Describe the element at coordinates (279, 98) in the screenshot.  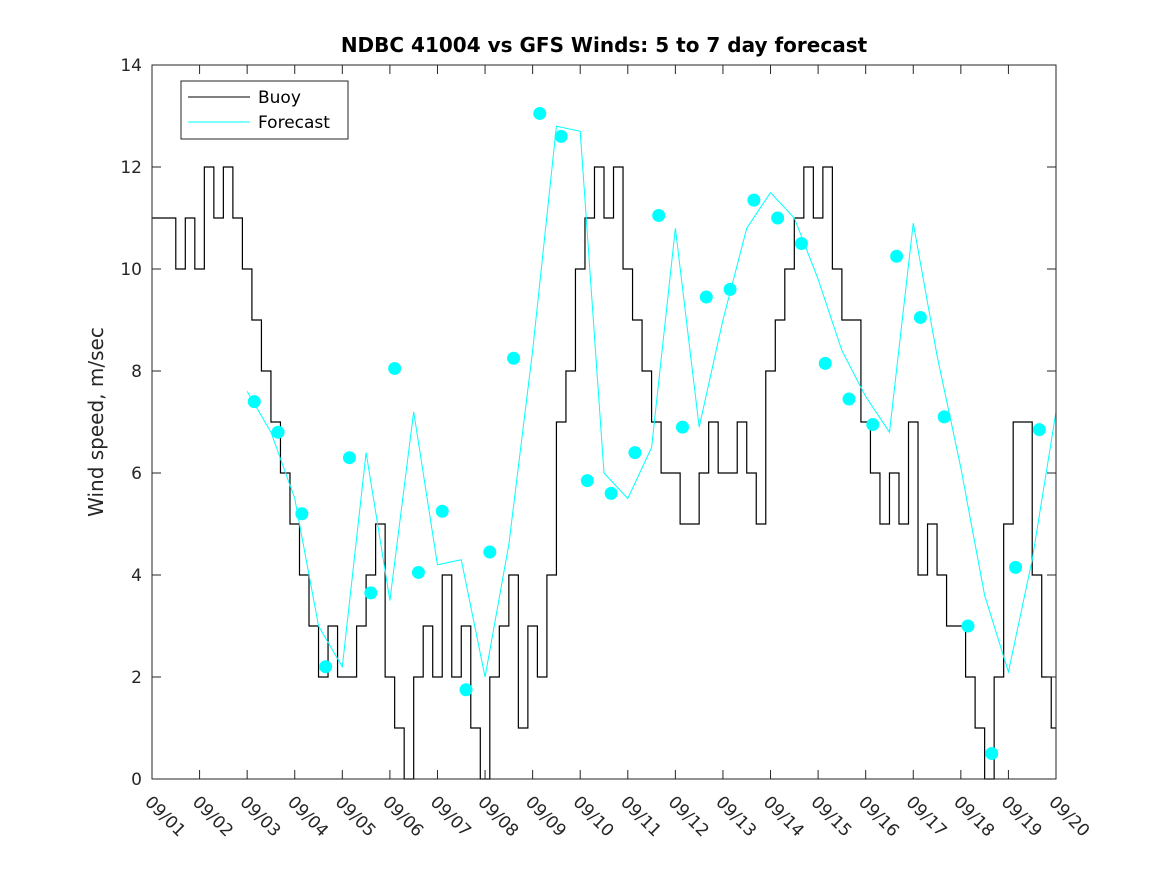
I see `legend-buoy-label: Buoy` at that location.